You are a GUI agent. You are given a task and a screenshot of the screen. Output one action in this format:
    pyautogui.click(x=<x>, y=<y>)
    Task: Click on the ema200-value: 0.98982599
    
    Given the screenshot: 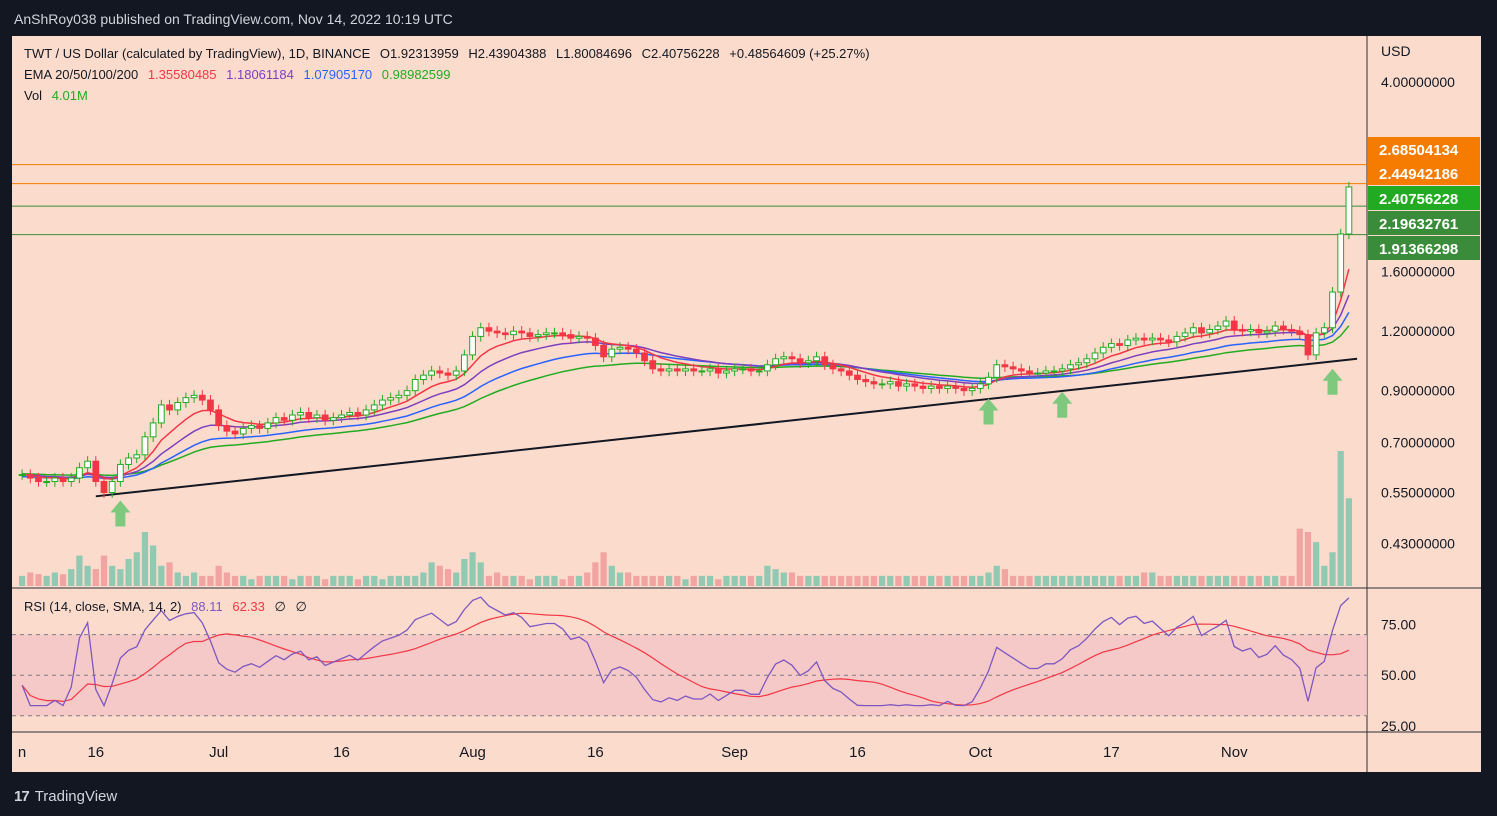 What is the action you would take?
    pyautogui.click(x=416, y=74)
    